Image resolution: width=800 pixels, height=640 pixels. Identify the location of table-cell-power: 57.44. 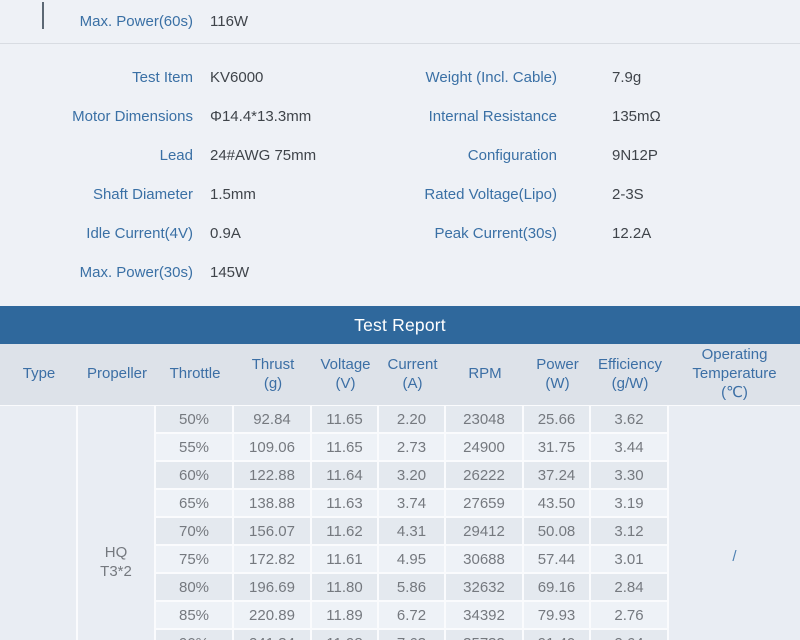
(557, 560).